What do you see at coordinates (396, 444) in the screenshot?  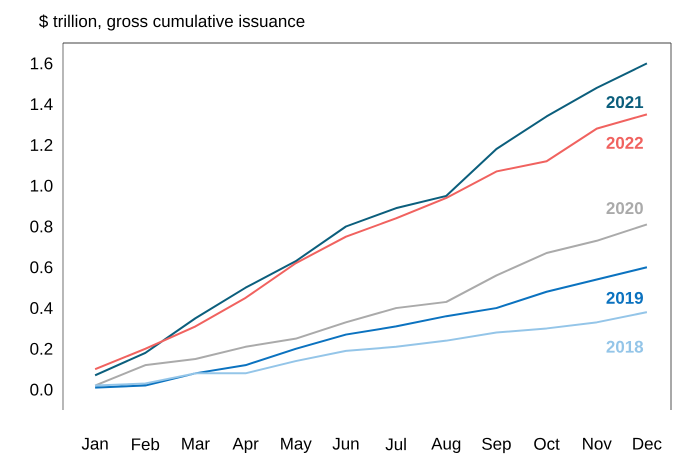 I see `x-tick-label: Jul` at bounding box center [396, 444].